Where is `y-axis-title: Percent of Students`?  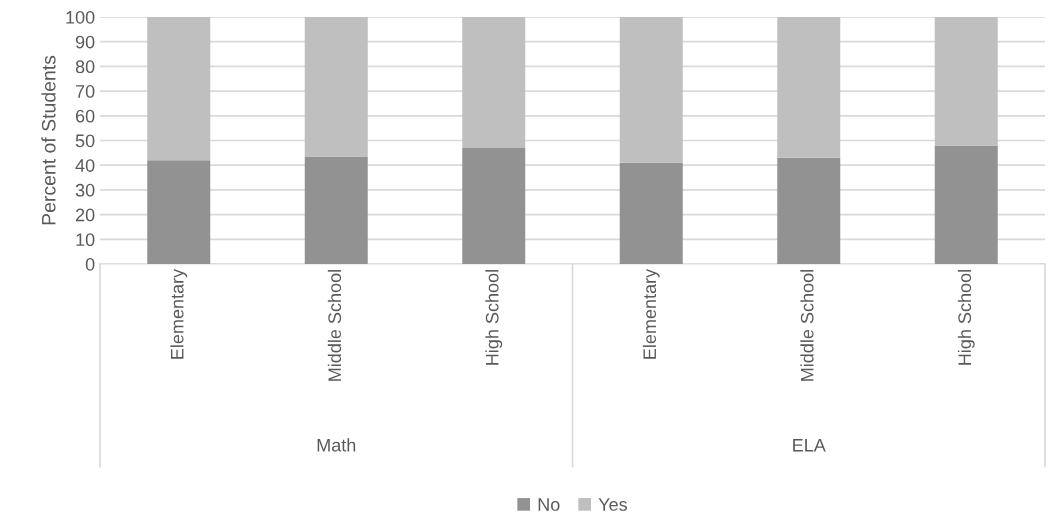 y-axis-title: Percent of Students is located at coordinates (48, 140).